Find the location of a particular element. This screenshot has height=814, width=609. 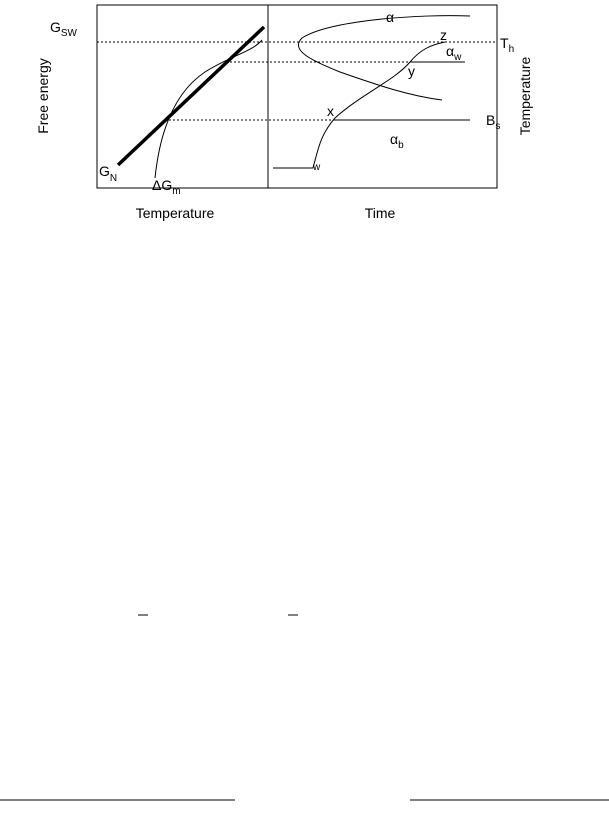

gsw-label: GSW is located at coordinates (64, 29).